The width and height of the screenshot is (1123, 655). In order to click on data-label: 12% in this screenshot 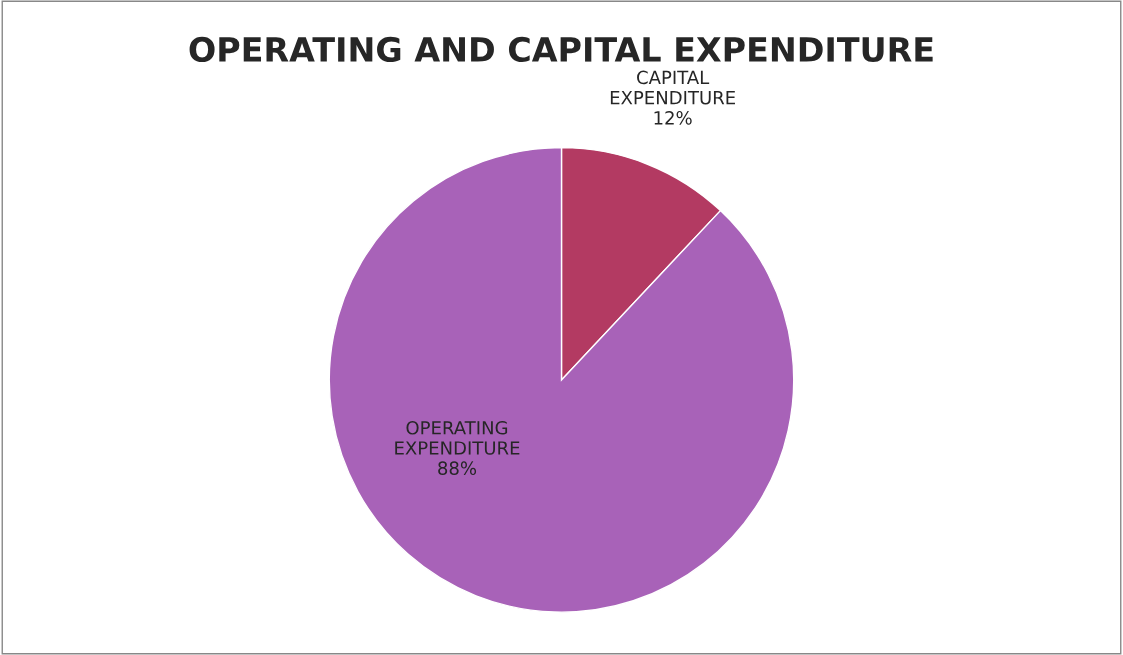, I will do `click(673, 118)`.